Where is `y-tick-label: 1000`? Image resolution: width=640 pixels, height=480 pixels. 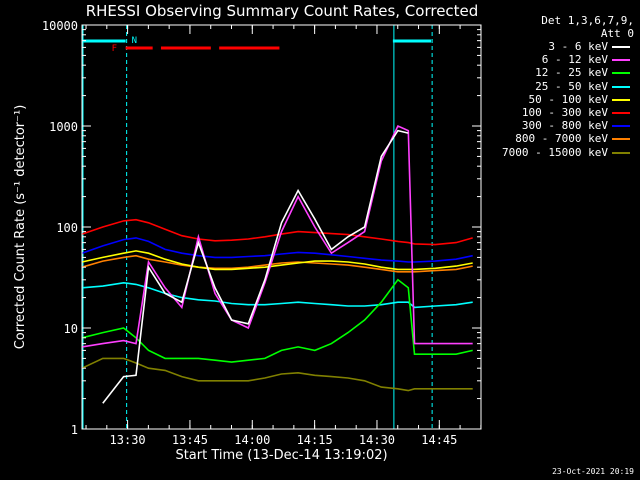 y-tick-label: 1000 is located at coordinates (63, 127).